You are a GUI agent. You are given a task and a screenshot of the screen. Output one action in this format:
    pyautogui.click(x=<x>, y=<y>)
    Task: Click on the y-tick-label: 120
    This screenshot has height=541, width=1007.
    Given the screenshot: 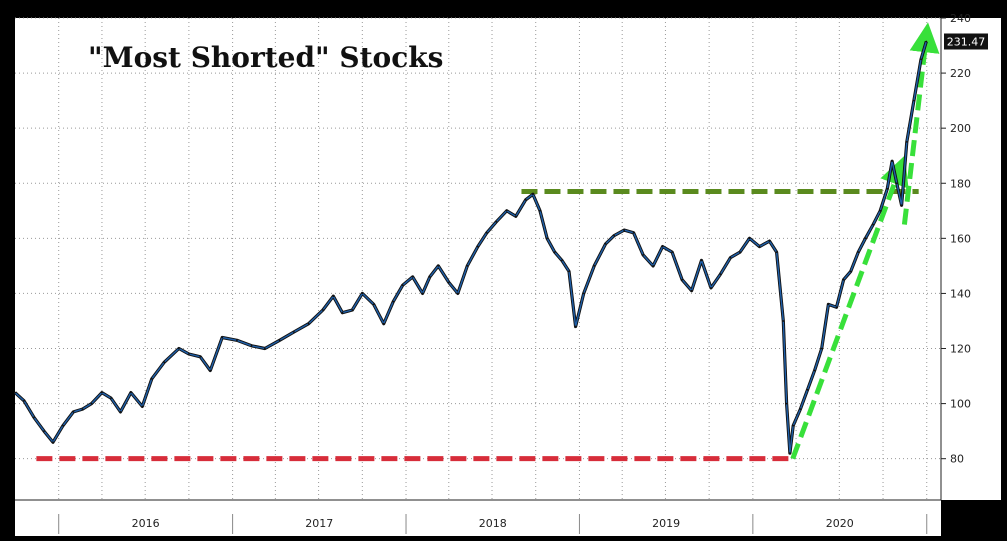 What is the action you would take?
    pyautogui.click(x=960, y=349)
    